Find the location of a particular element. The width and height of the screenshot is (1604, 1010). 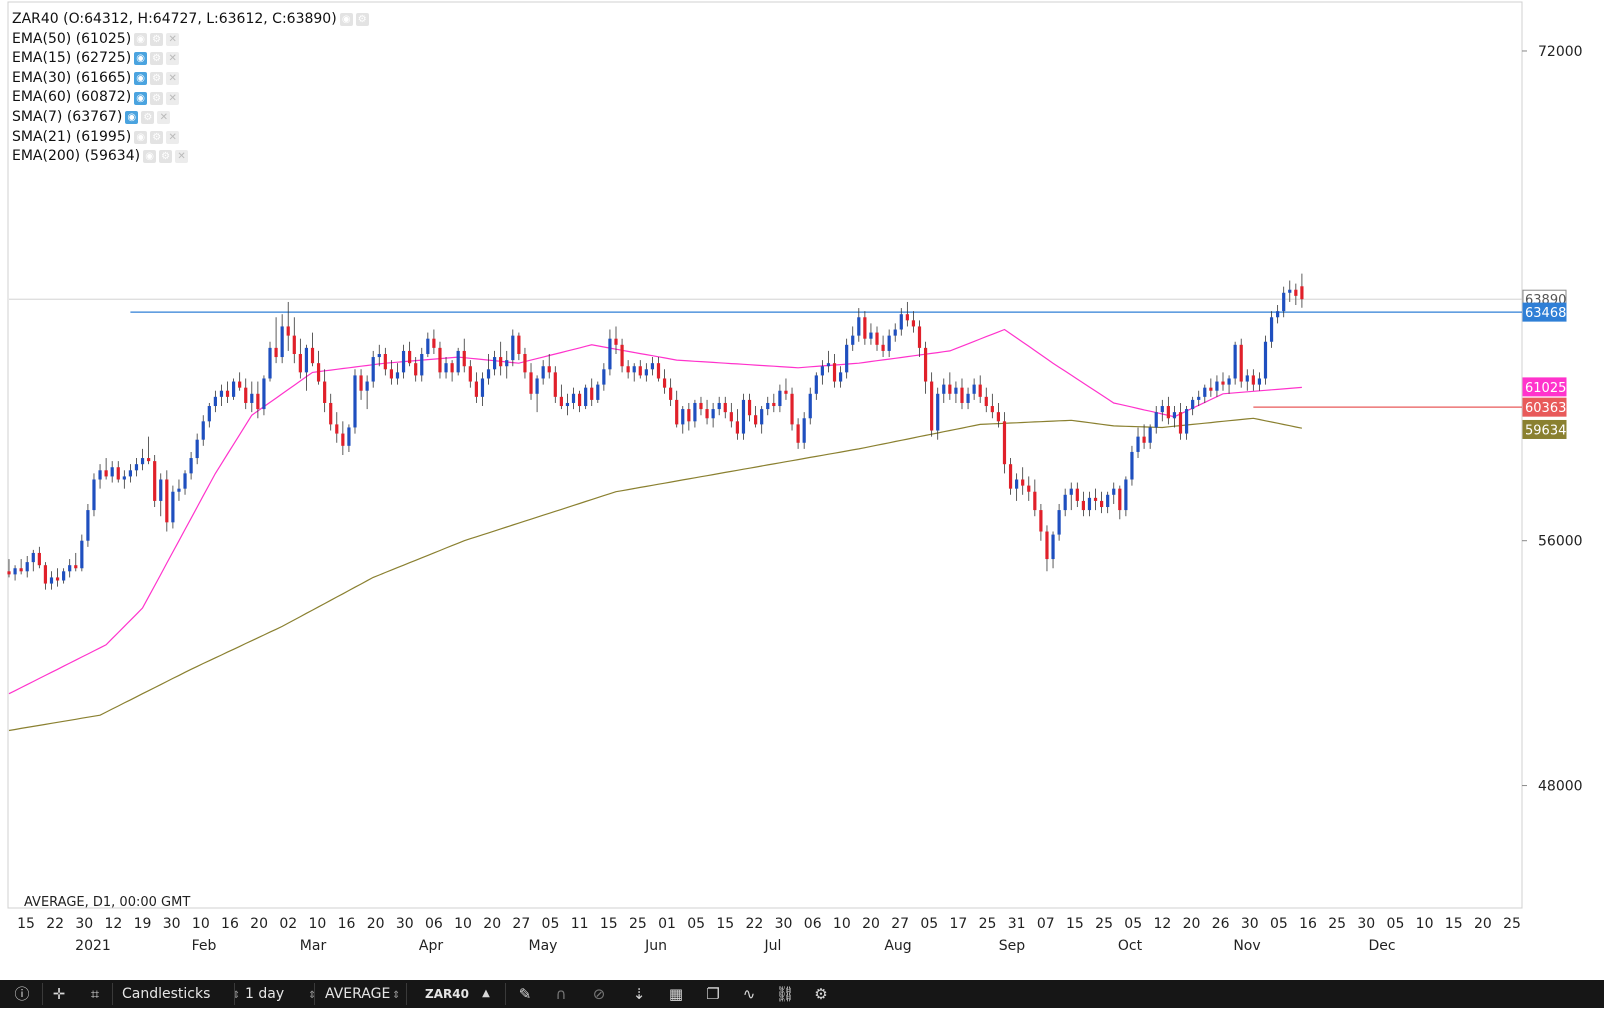

price-tag is located at coordinates (1544, 312).